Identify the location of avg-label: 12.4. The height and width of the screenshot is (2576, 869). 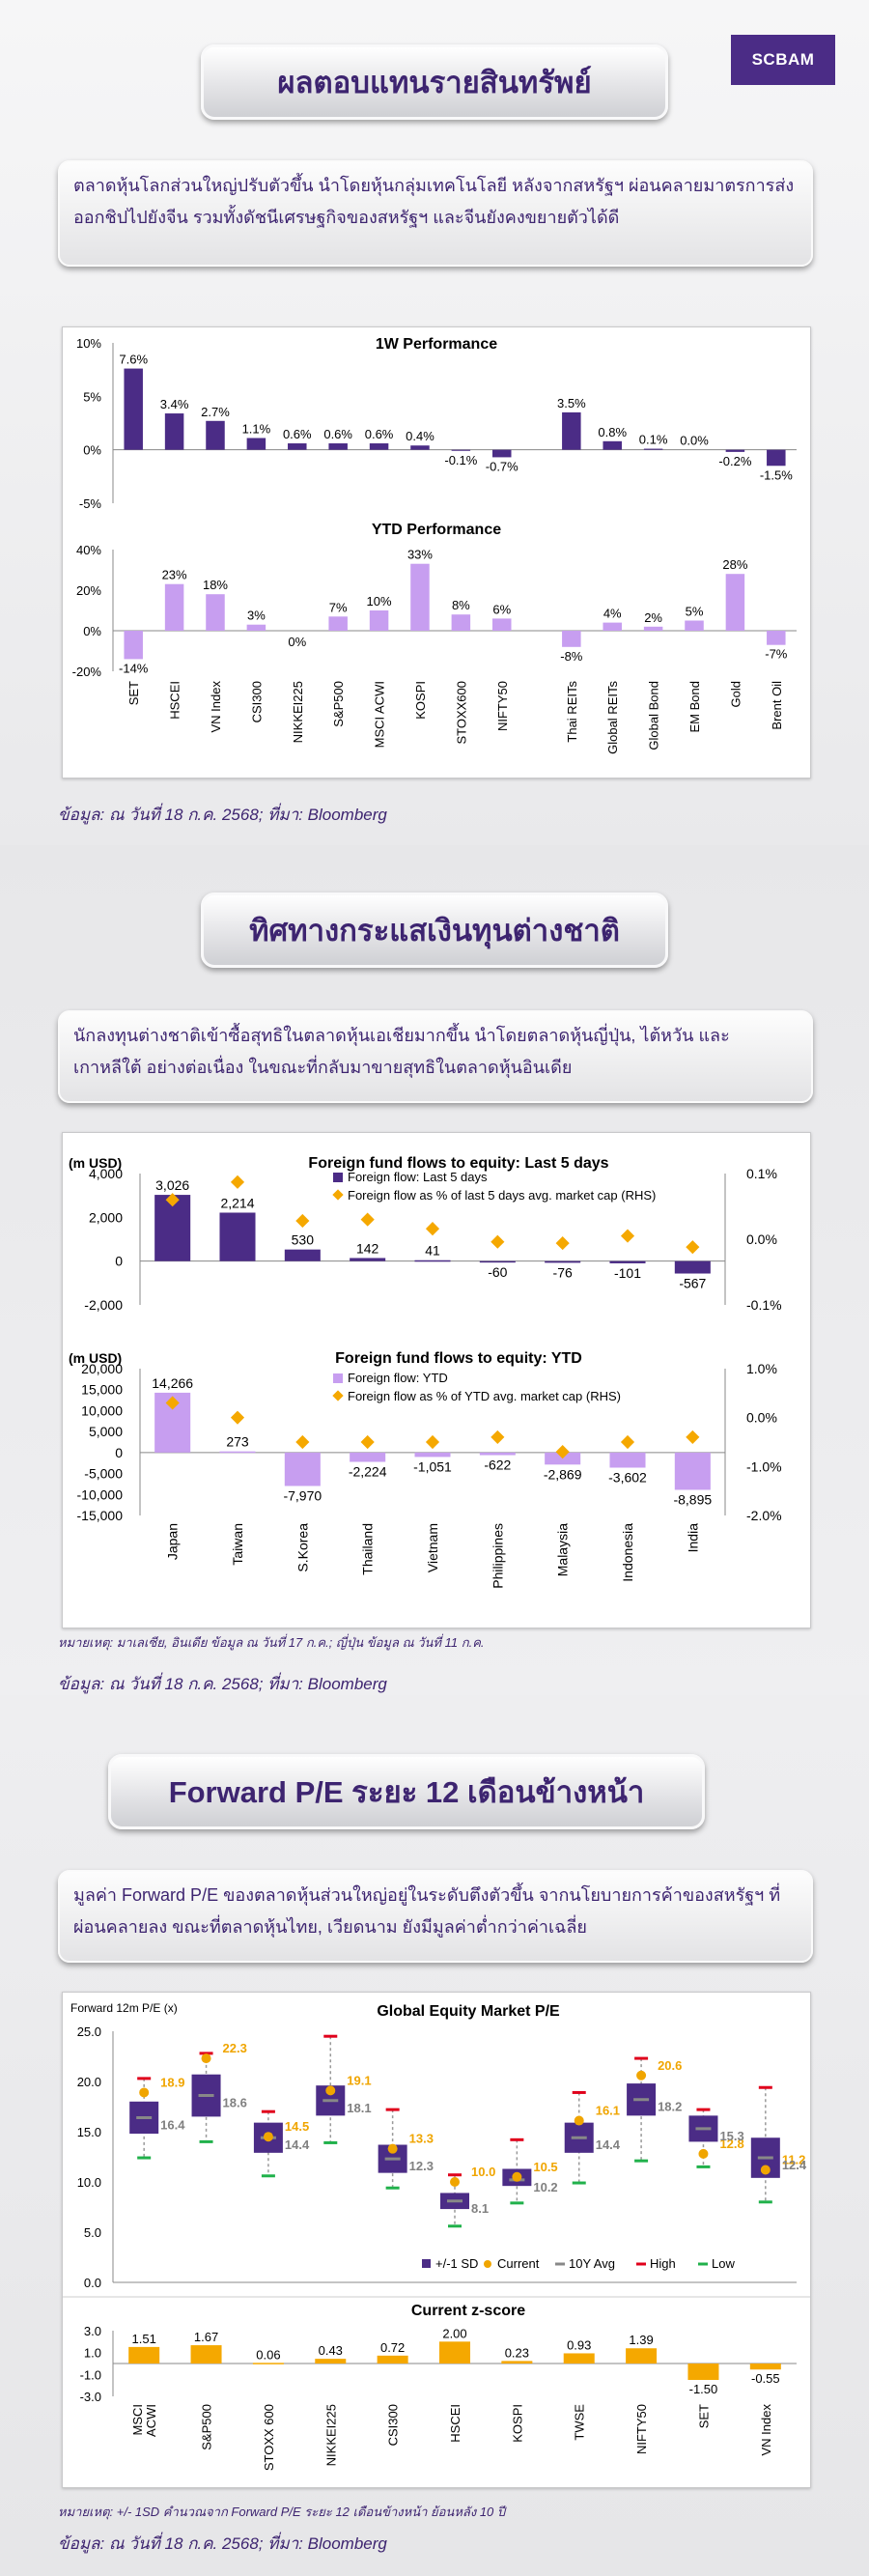
(794, 2165).